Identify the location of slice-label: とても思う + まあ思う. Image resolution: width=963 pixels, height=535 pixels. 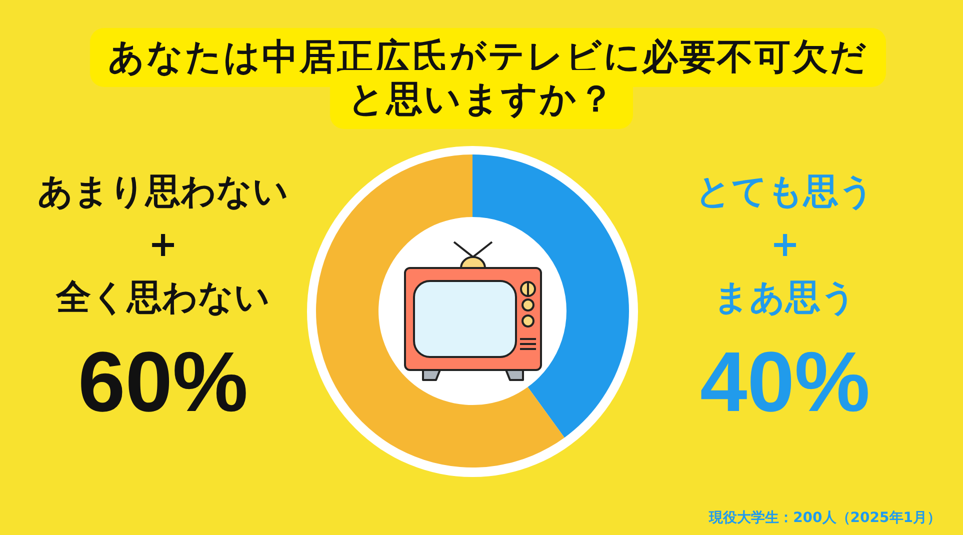
(785, 245).